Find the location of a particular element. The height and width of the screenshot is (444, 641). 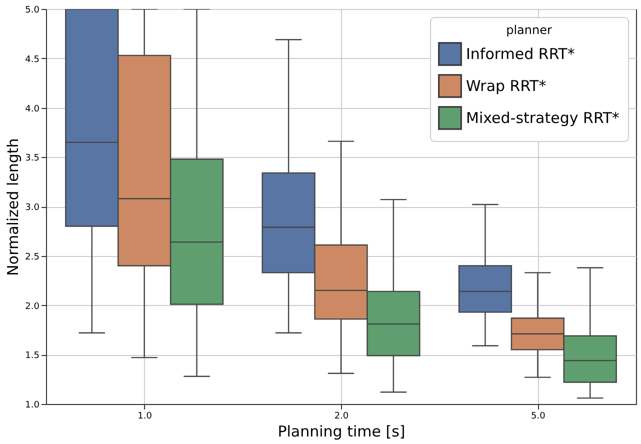

legend-label: Wrap RRT* is located at coordinates (506, 86).